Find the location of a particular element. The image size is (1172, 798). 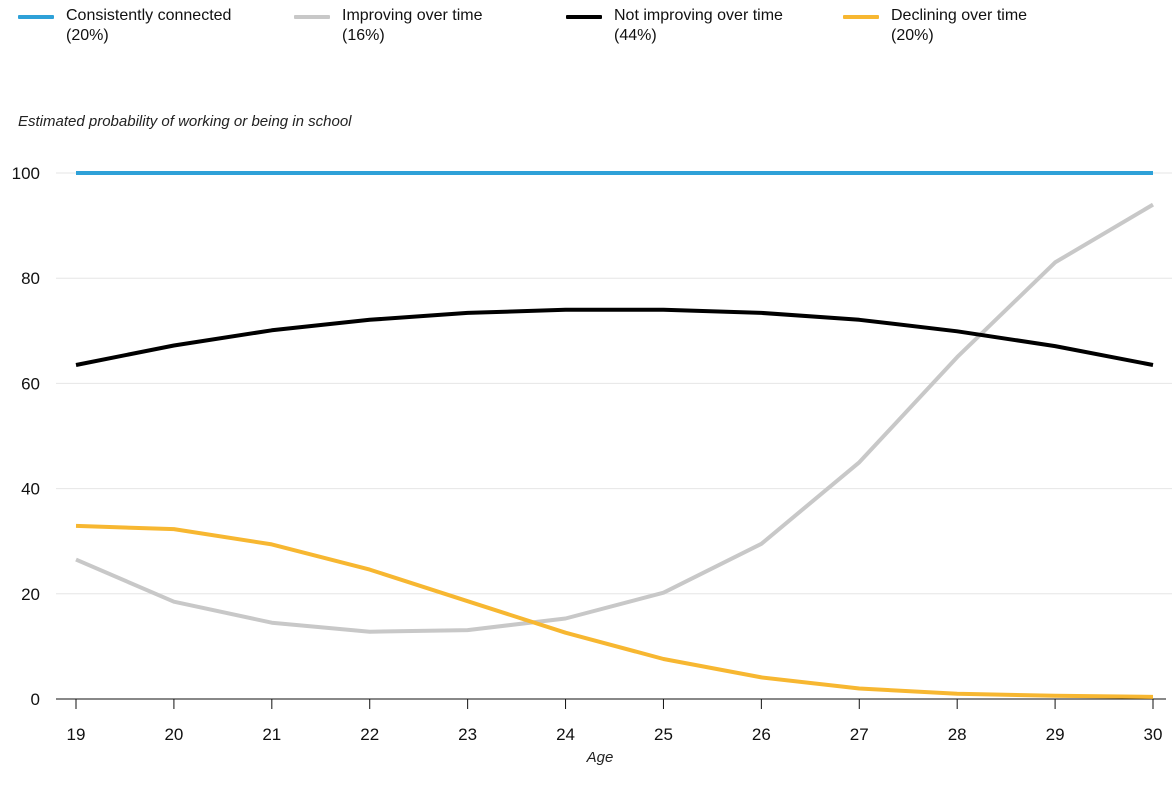

x-axis: 19 20 21 22 23 24 25 26 27 28 29 30 is located at coordinates (611, 721).